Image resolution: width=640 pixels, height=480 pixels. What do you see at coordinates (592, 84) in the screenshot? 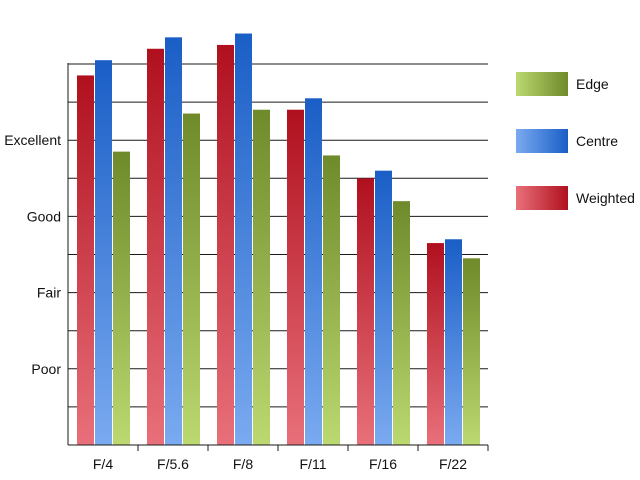
I see `legend-label-edge: Edge` at bounding box center [592, 84].